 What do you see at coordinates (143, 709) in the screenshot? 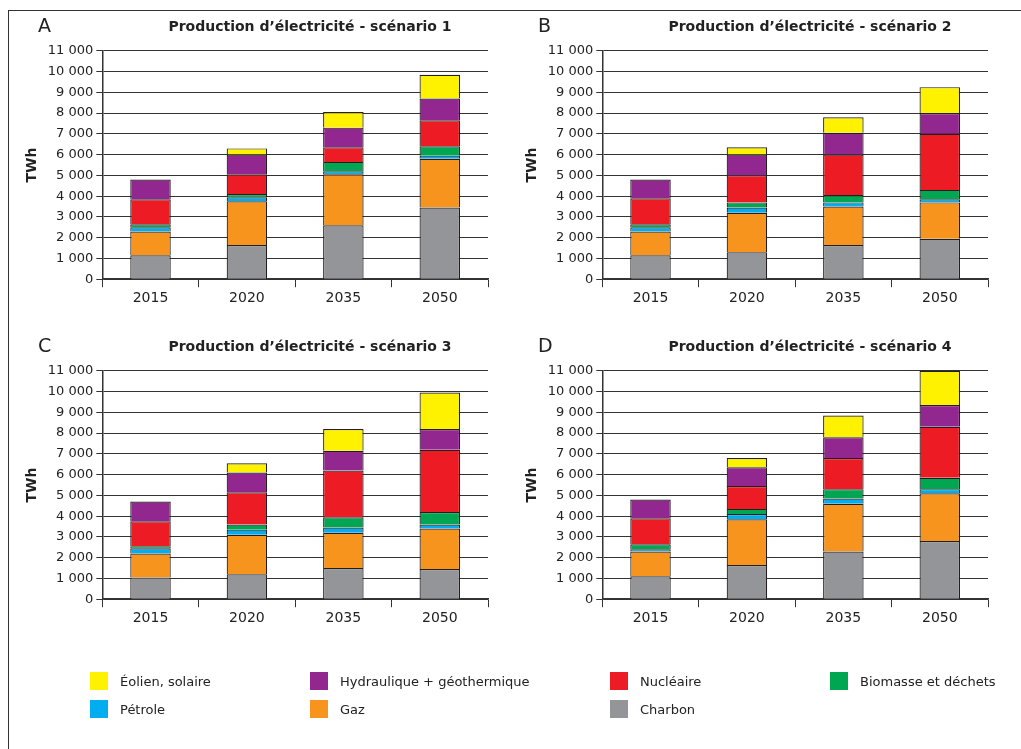
I see `legend-label: Pétrole` at bounding box center [143, 709].